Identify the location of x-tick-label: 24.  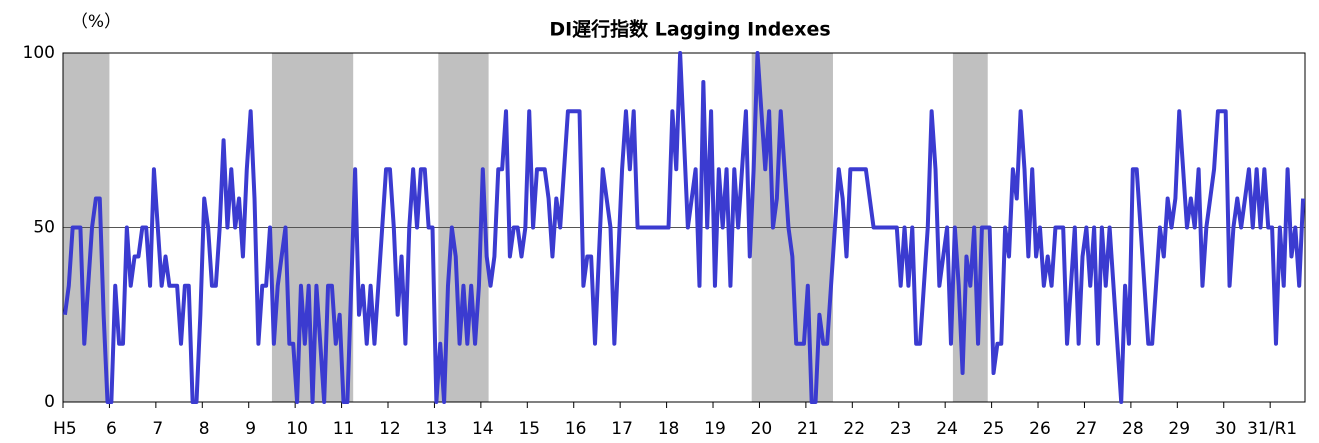
(947, 429).